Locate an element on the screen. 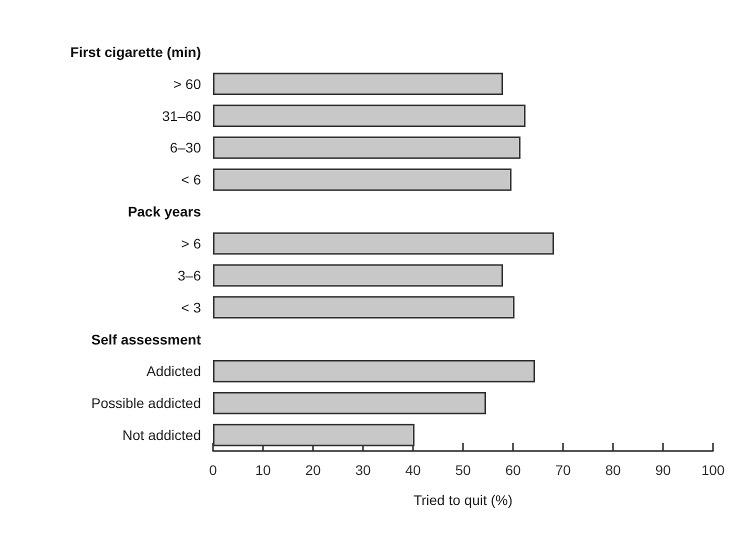  y-tick-label: Pack years is located at coordinates (165, 212).